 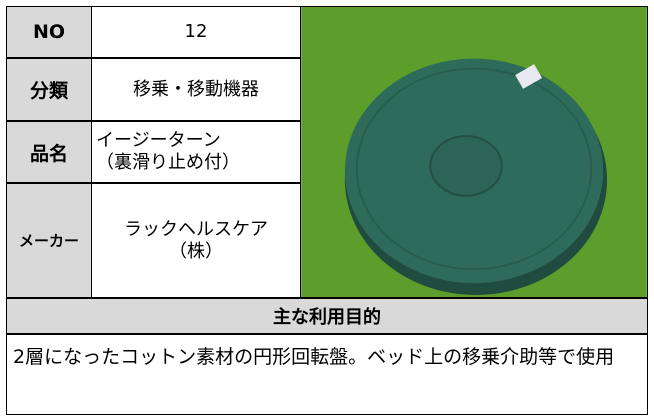 What do you see at coordinates (49, 152) in the screenshot?
I see `row-label: 品名` at bounding box center [49, 152].